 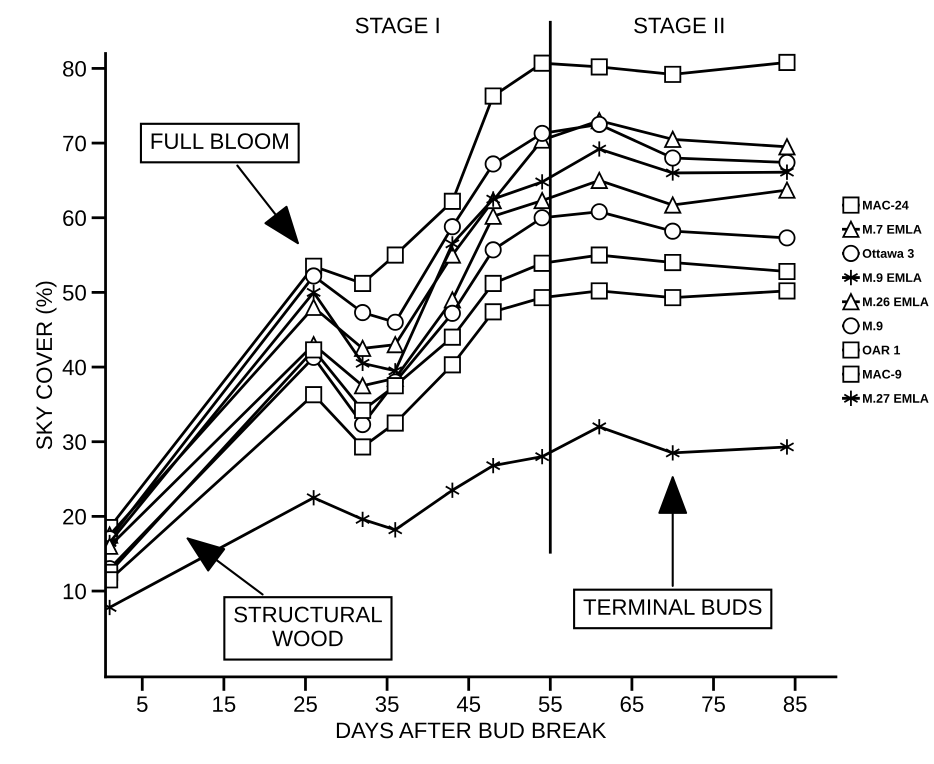 What do you see at coordinates (397, 26) in the screenshot?
I see `text: STAGE I` at bounding box center [397, 26].